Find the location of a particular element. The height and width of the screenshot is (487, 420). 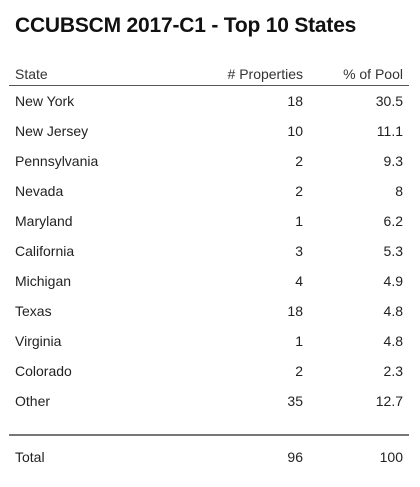

table-row: Texas 18 4.8 is located at coordinates (209, 311).